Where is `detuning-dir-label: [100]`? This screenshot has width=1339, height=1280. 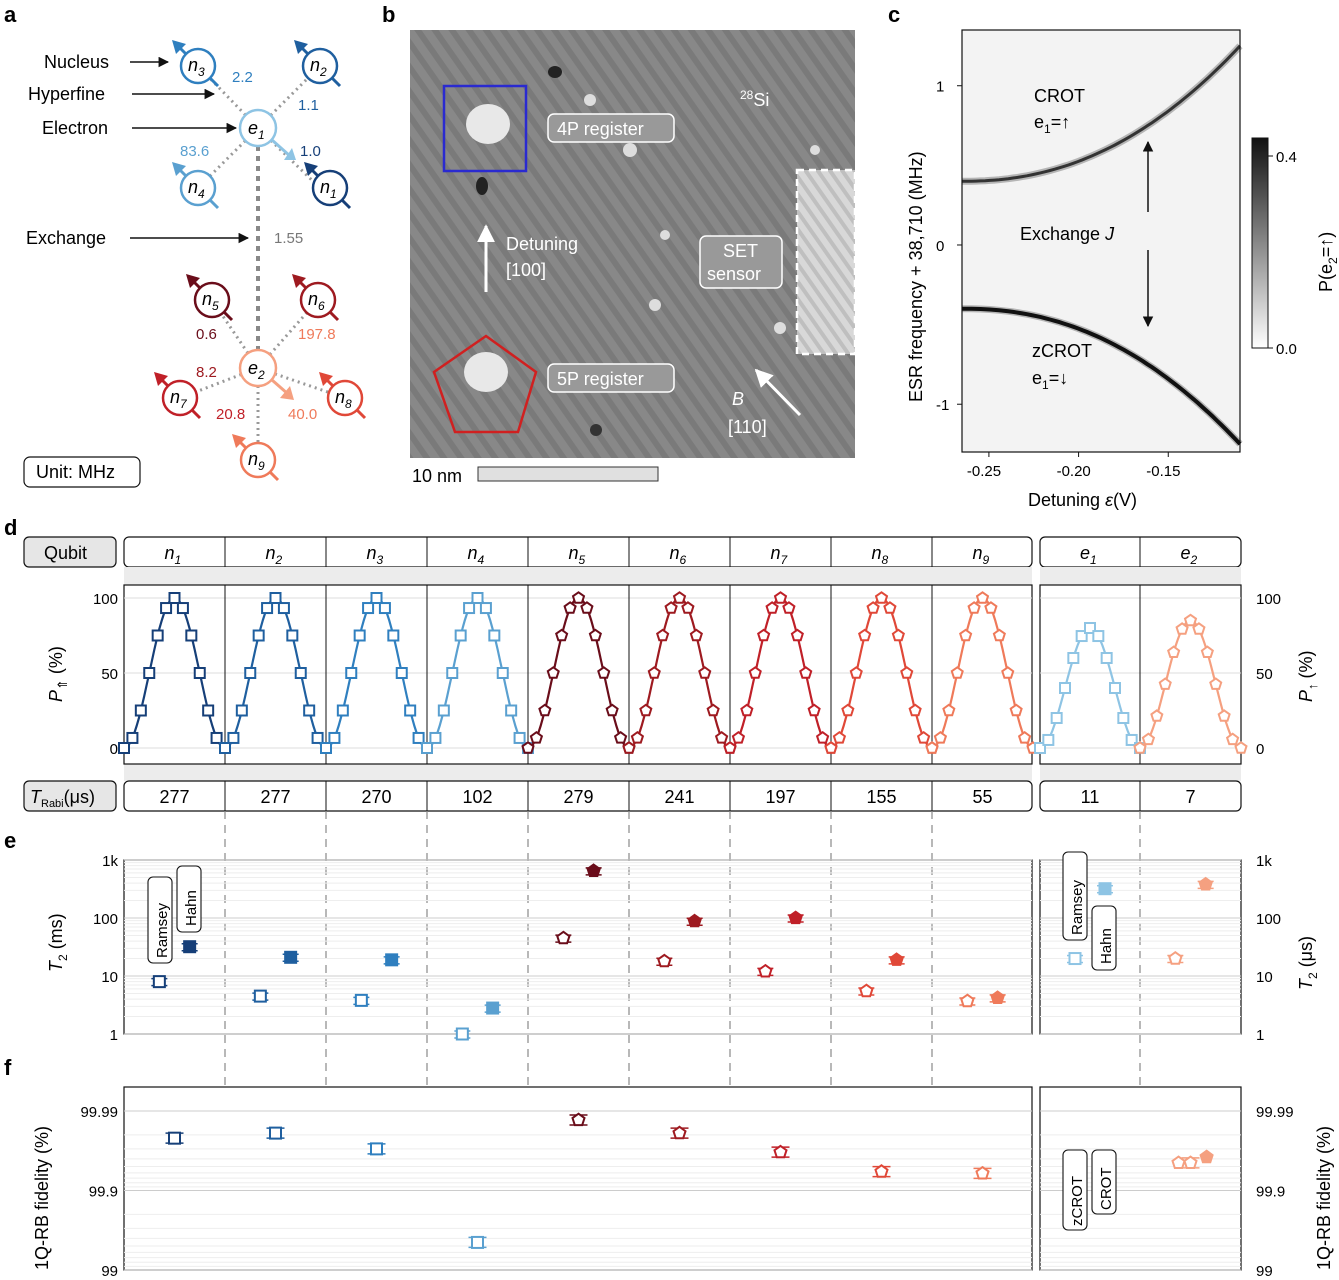
detuning-dir-label: [100] is located at coordinates (526, 270).